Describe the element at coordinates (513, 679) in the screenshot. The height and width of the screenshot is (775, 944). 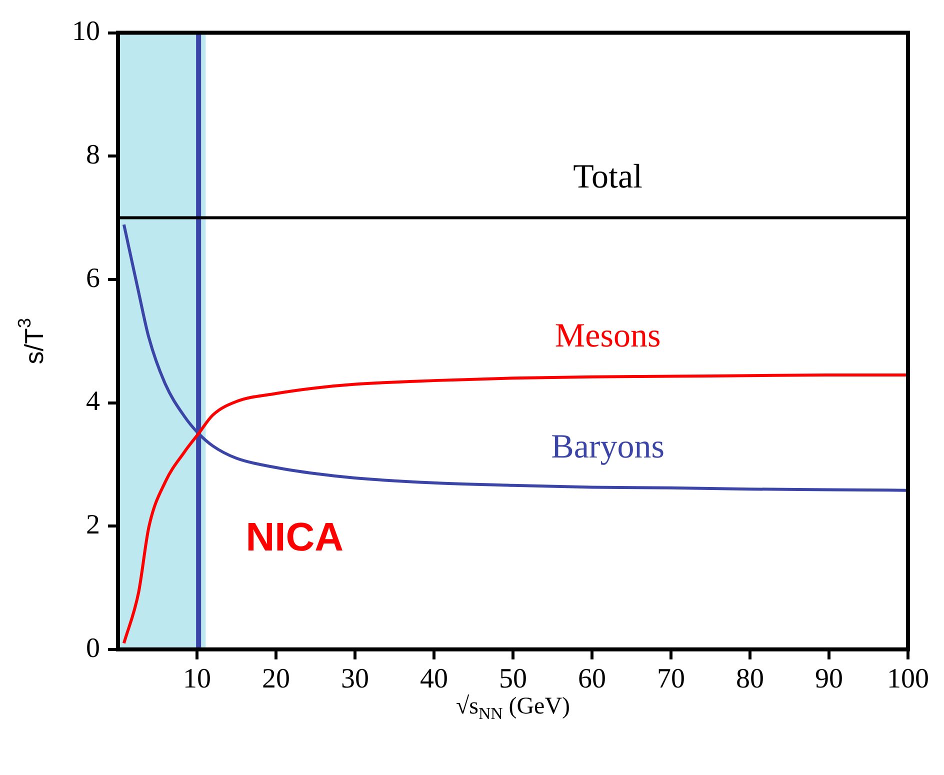
I see `x-tick-label: 50` at that location.